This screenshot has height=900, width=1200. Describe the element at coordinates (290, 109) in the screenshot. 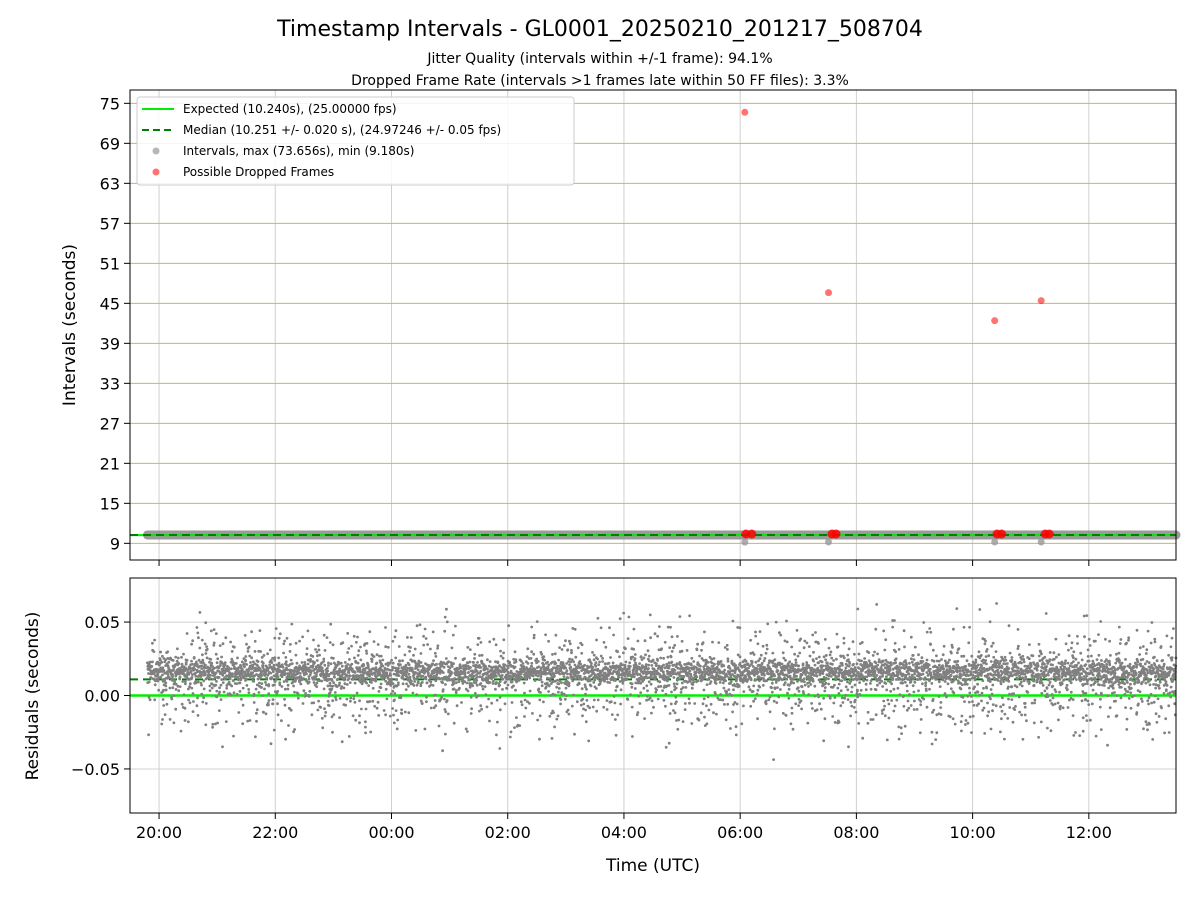

I see `legend-expected-label: Expected (10.240s), (25.00000 fps)` at that location.